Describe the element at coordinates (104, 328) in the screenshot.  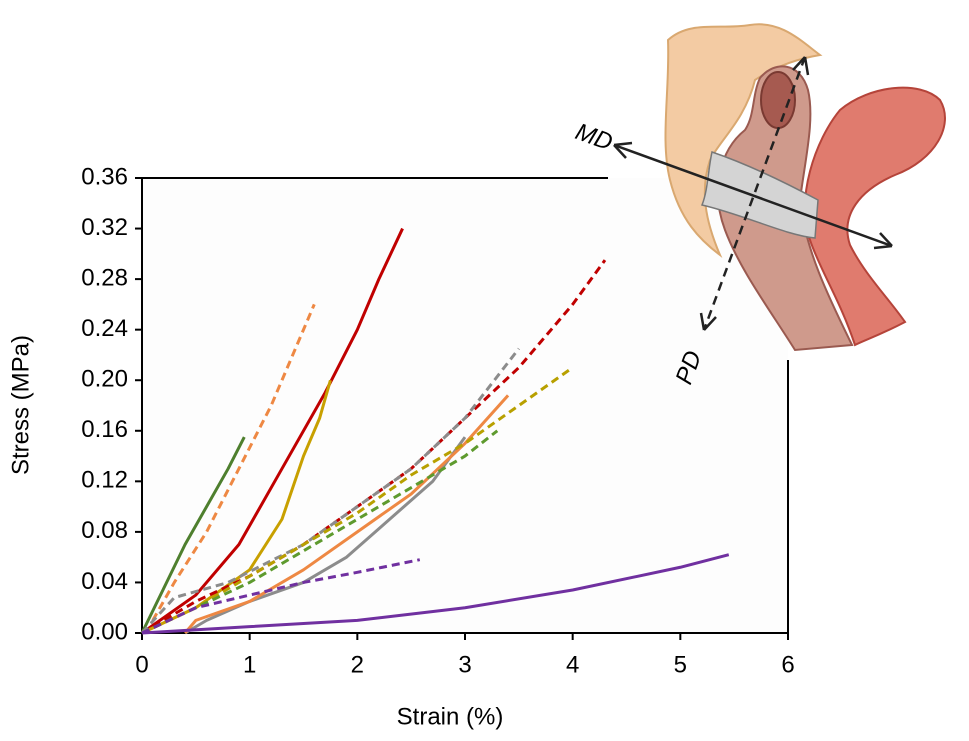
I see `y-tick-label: 0.24` at that location.